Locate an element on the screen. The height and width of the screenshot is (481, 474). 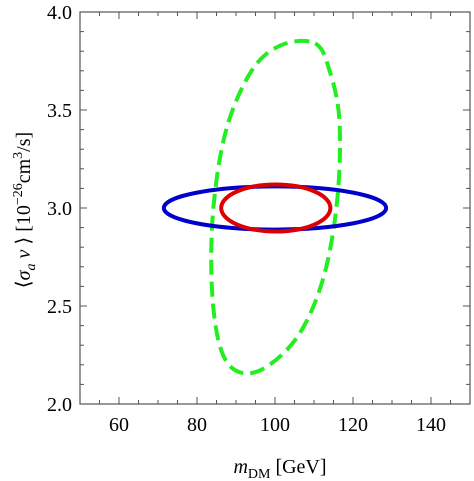
y-tick-label: 2.5 is located at coordinates (59, 307).